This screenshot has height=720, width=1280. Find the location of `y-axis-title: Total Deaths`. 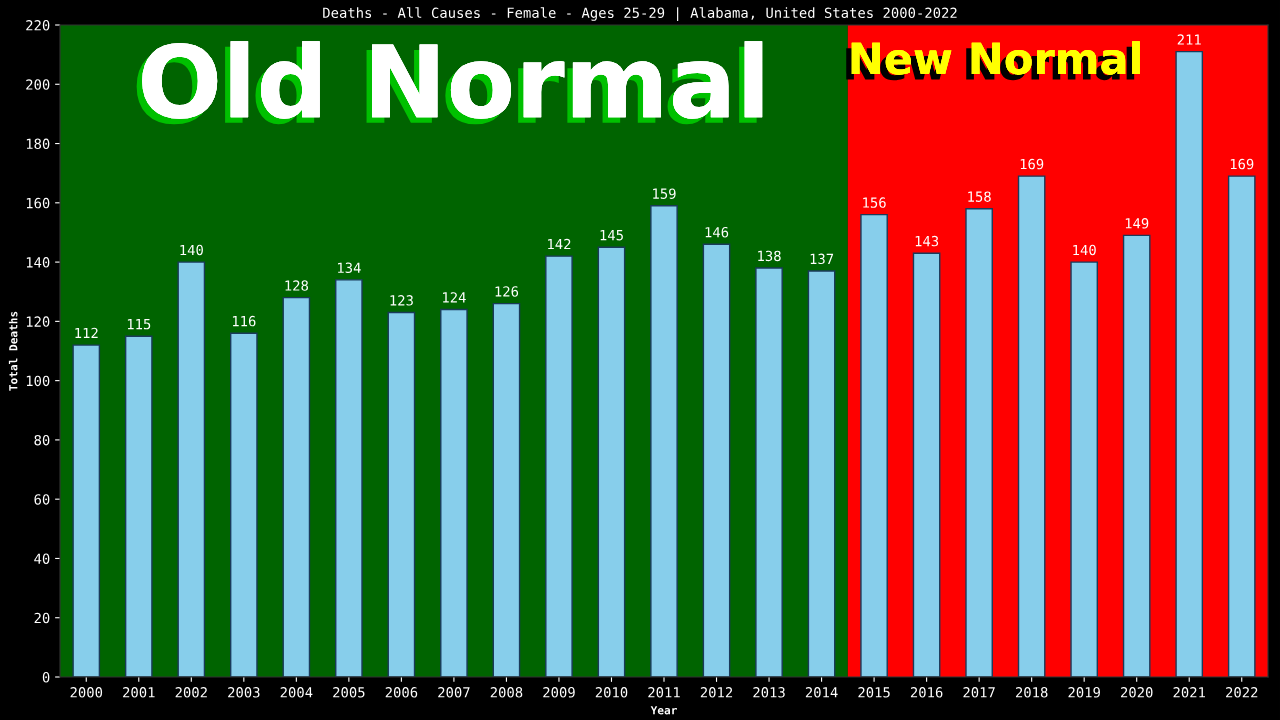

y-axis-title: Total Deaths is located at coordinates (13, 351).